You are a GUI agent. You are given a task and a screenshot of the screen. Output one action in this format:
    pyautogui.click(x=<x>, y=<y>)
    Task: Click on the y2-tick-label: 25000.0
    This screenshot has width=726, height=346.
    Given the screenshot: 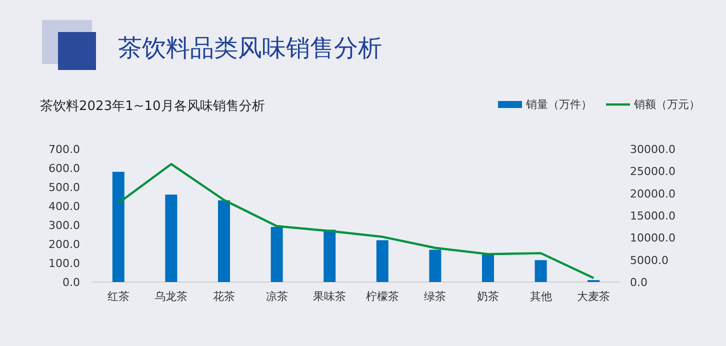 What is the action you would take?
    pyautogui.click(x=653, y=171)
    